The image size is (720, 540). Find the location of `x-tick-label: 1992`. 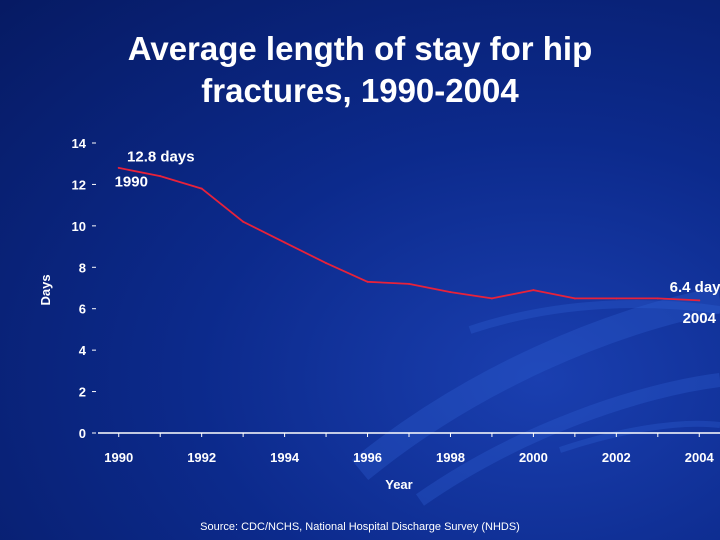

x-tick-label: 1992 is located at coordinates (201, 457).